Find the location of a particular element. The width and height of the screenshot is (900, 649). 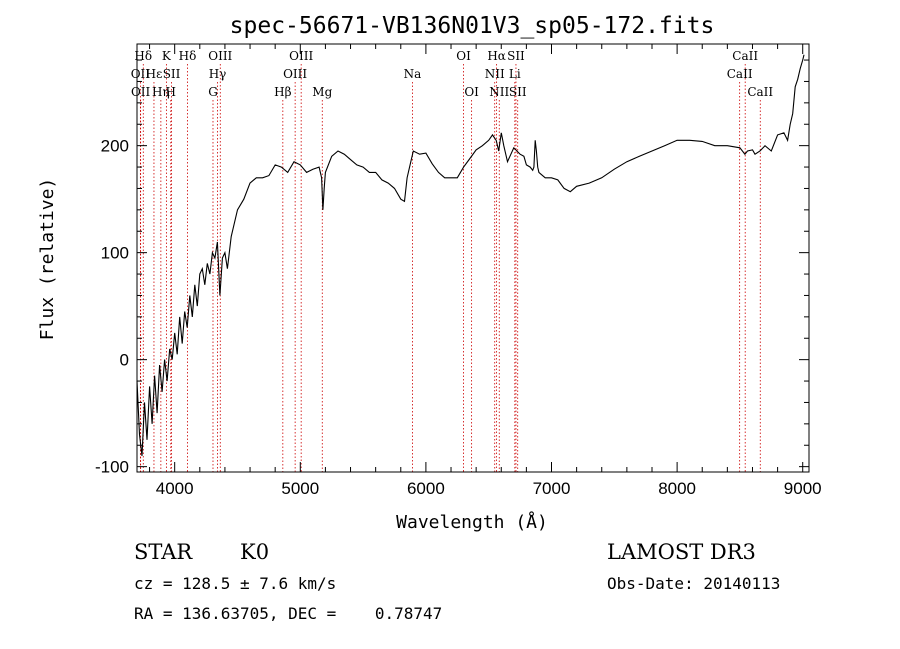

line-id-label: Hγ is located at coordinates (218, 74).